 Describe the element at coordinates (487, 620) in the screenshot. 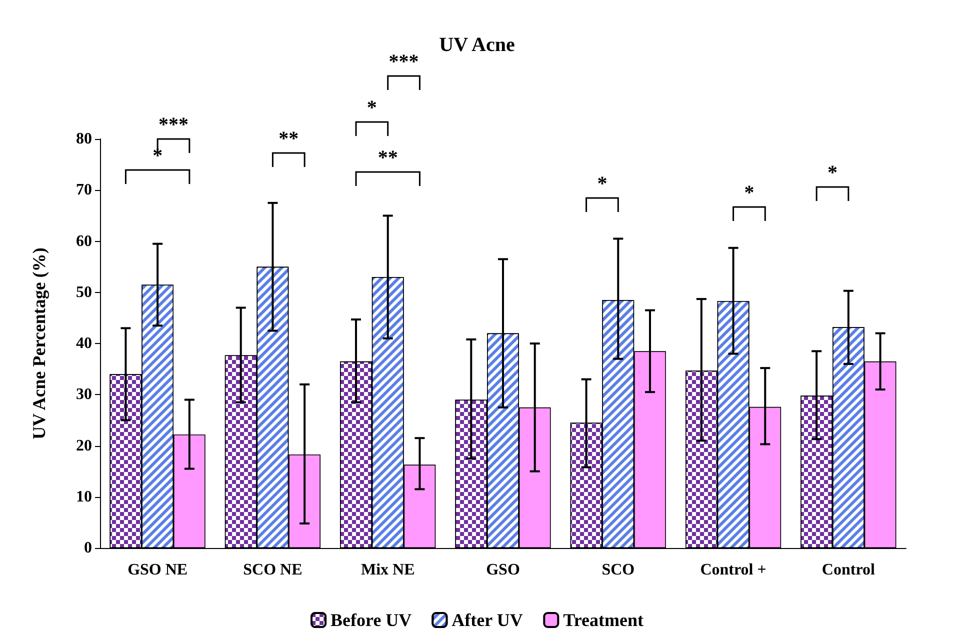

I see `legend-label: After UV` at that location.